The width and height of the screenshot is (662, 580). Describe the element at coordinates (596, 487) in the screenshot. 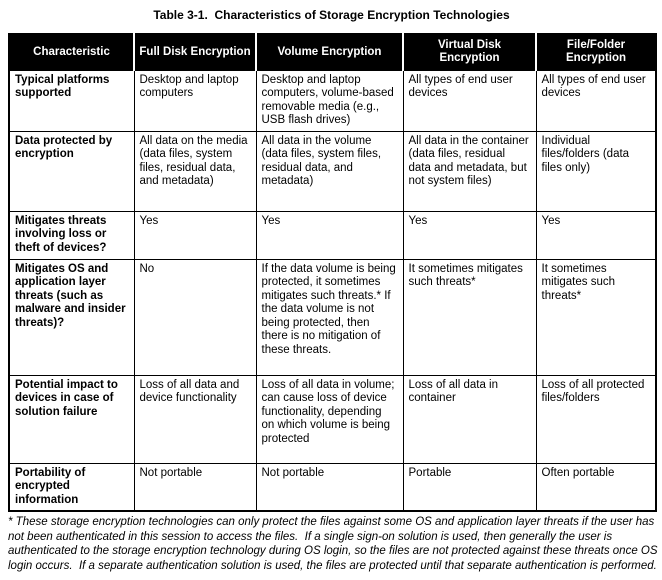

I see `cell: Often portable` at that location.